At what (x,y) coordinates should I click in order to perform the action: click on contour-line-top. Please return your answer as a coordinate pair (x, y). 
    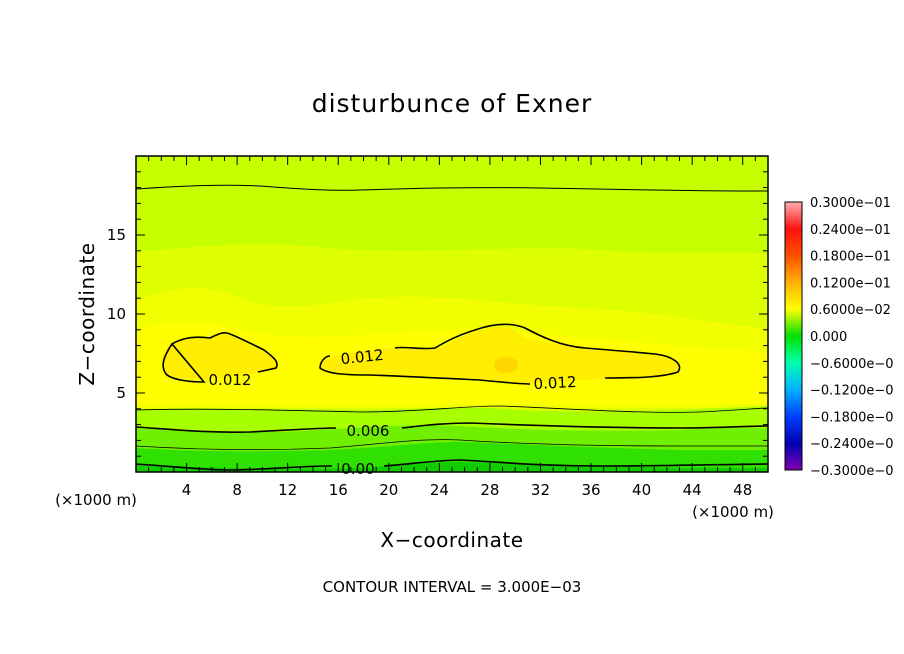
    Looking at the image, I should click on (452, 188).